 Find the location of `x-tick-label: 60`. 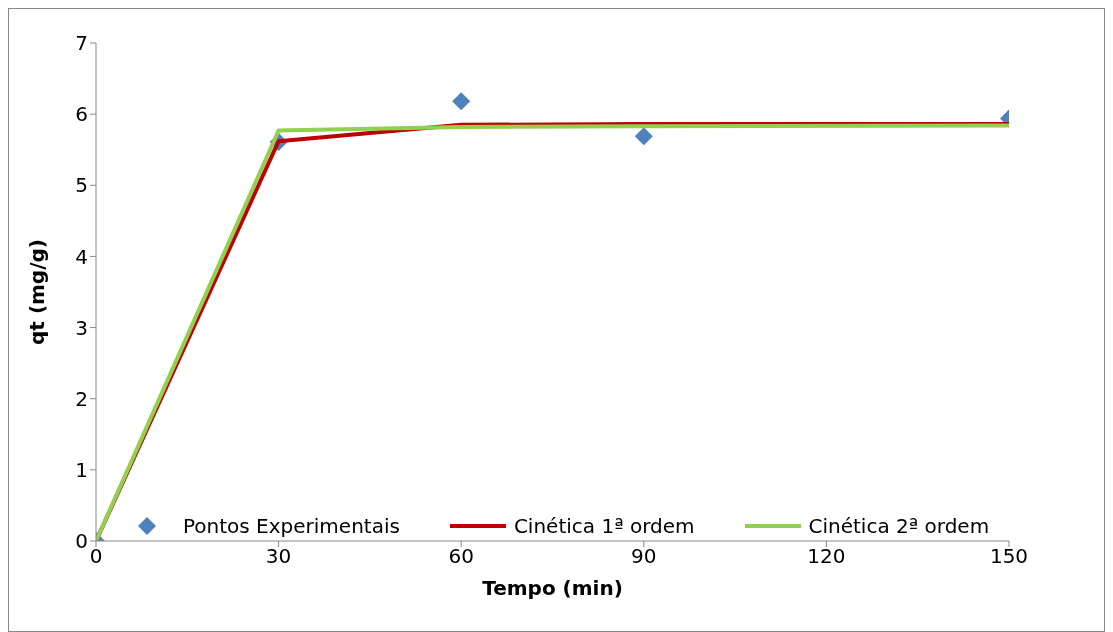

x-tick-label: 60 is located at coordinates (461, 556).